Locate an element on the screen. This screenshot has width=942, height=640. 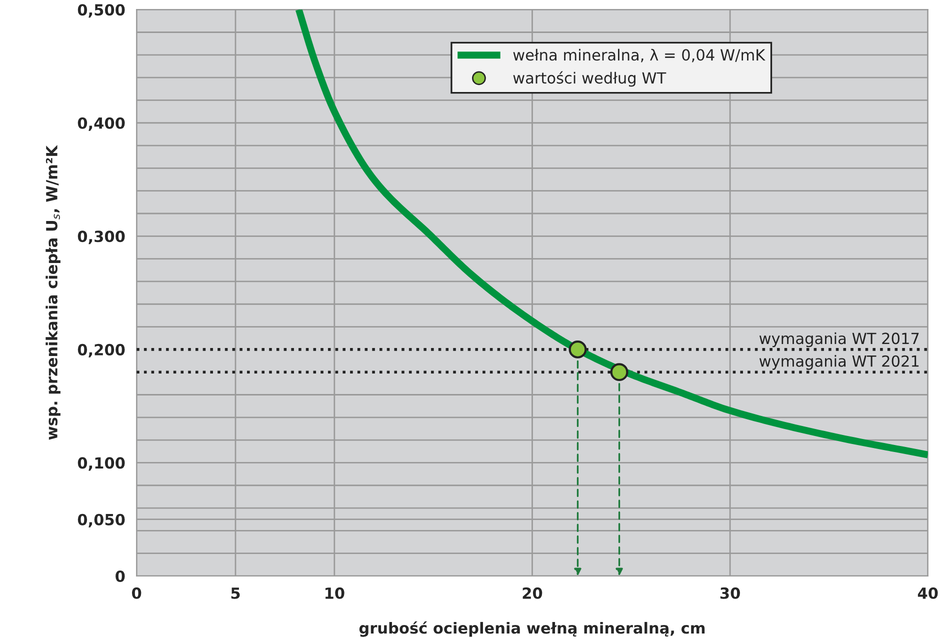
x-tick-label: 5 is located at coordinates (235, 593).